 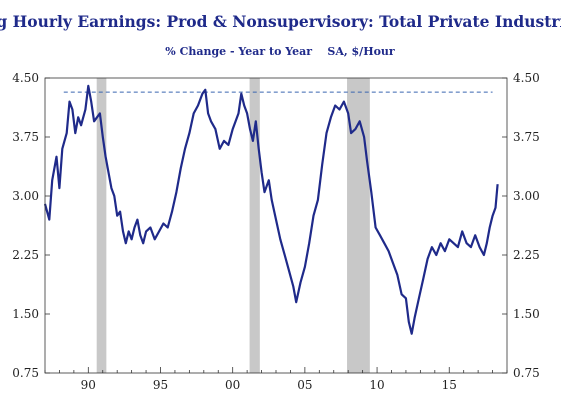 I want to click on y-tick-label-left: 1.50, so click(x=25, y=314).